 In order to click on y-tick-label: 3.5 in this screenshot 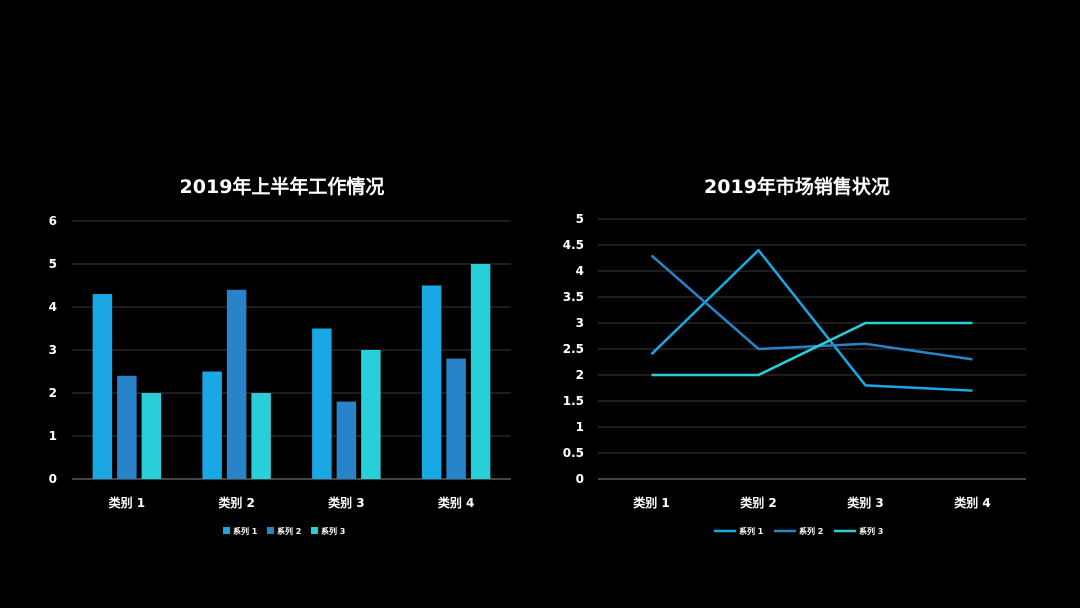, I will do `click(573, 297)`.